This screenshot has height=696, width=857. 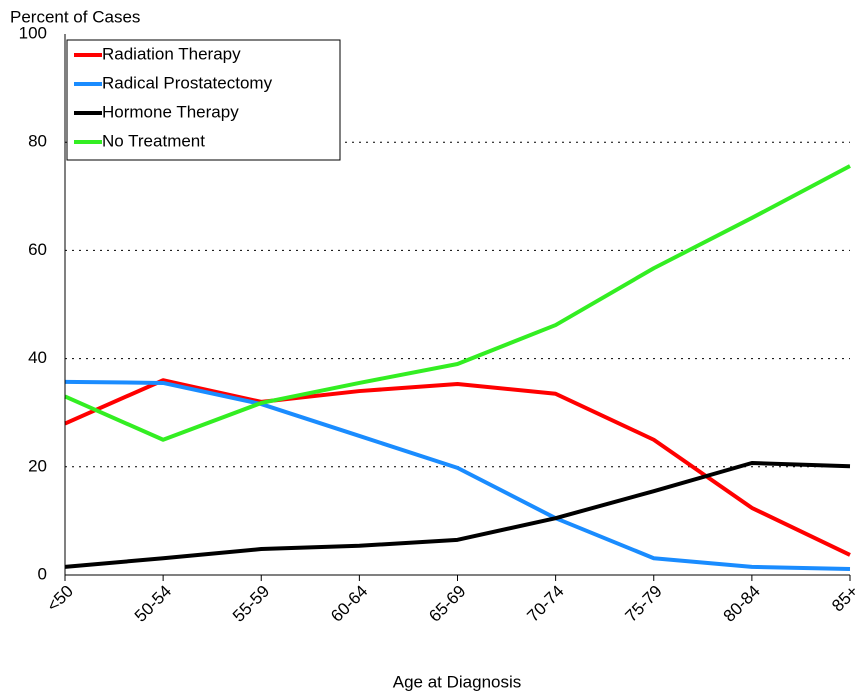 What do you see at coordinates (37, 141) in the screenshot?
I see `y-tick-label: 80` at bounding box center [37, 141].